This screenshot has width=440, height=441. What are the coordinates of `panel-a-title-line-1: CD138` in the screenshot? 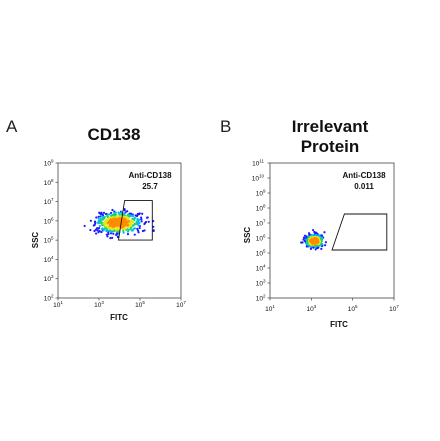 It's located at (114, 134).